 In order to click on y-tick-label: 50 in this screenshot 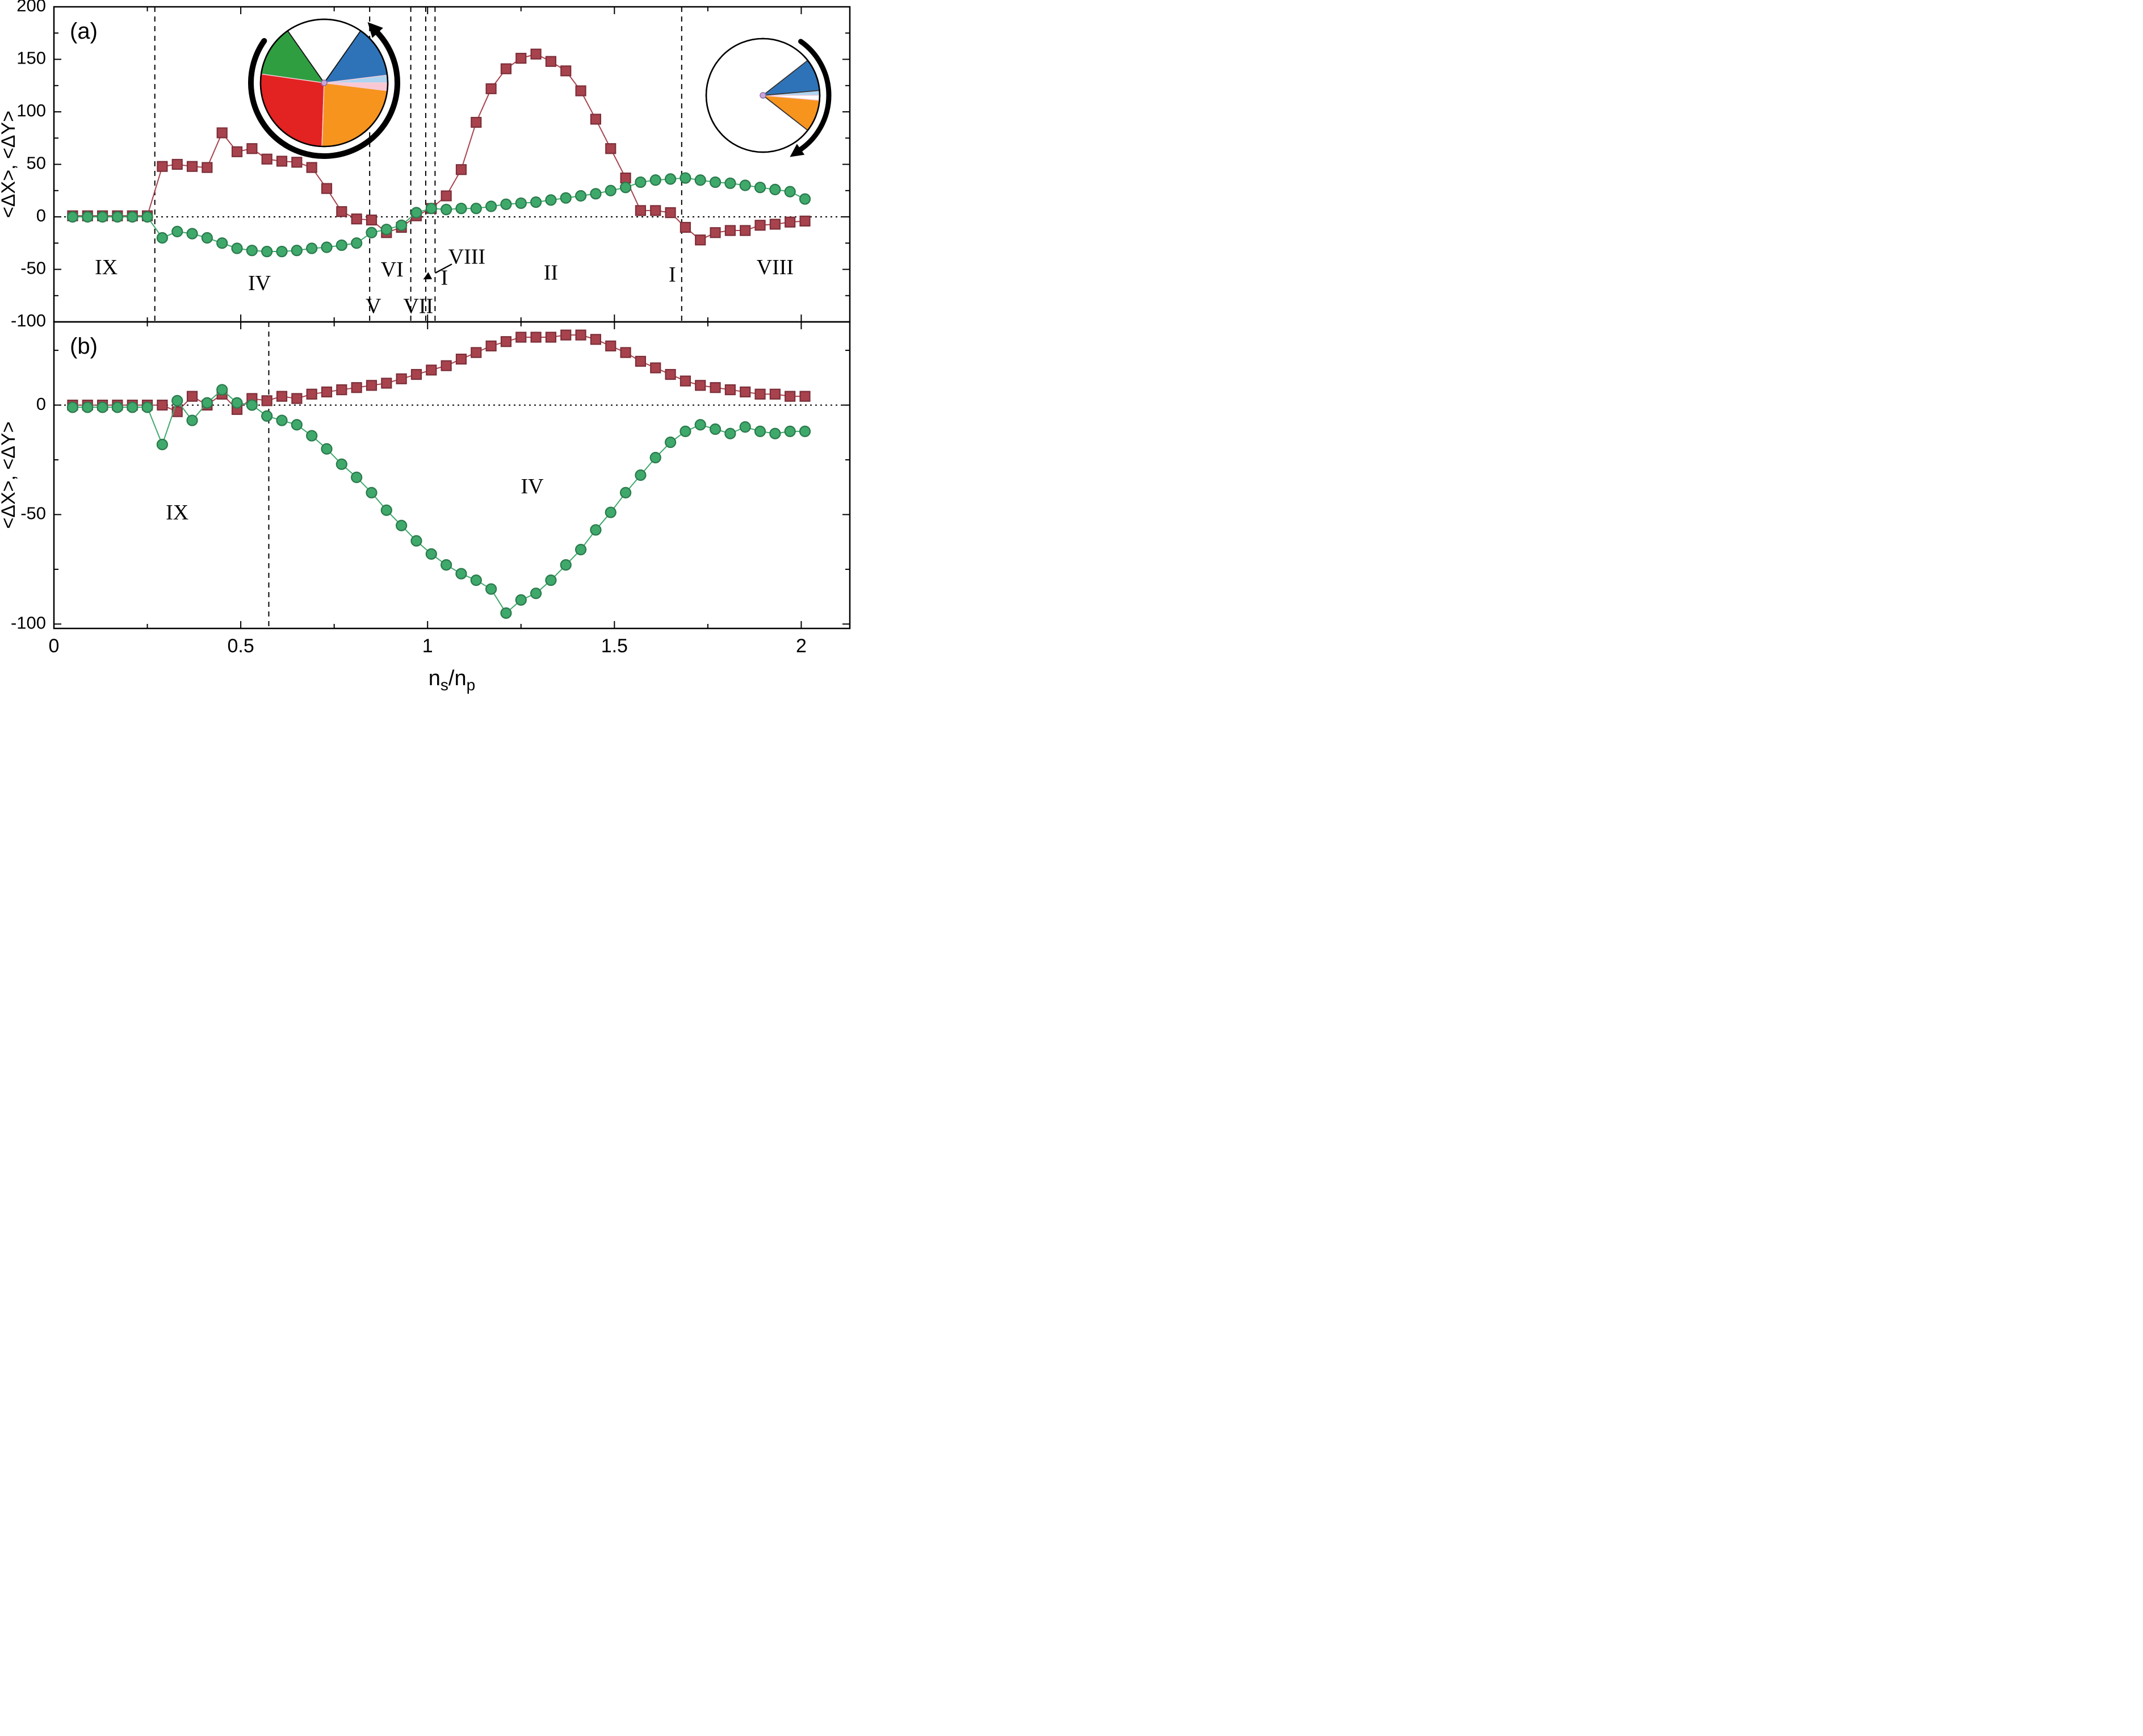, I will do `click(36, 163)`.